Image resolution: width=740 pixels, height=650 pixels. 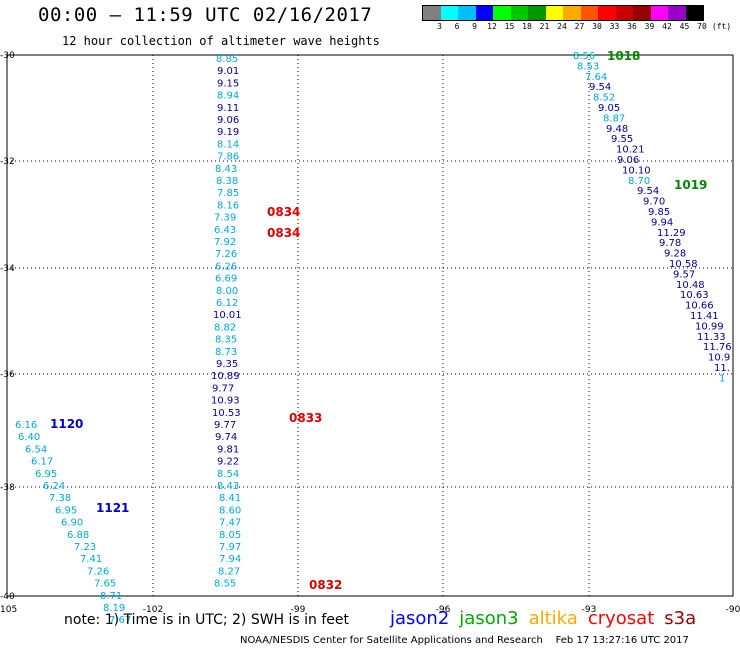 I want to click on pass-time-label: 1019, so click(x=690, y=185).